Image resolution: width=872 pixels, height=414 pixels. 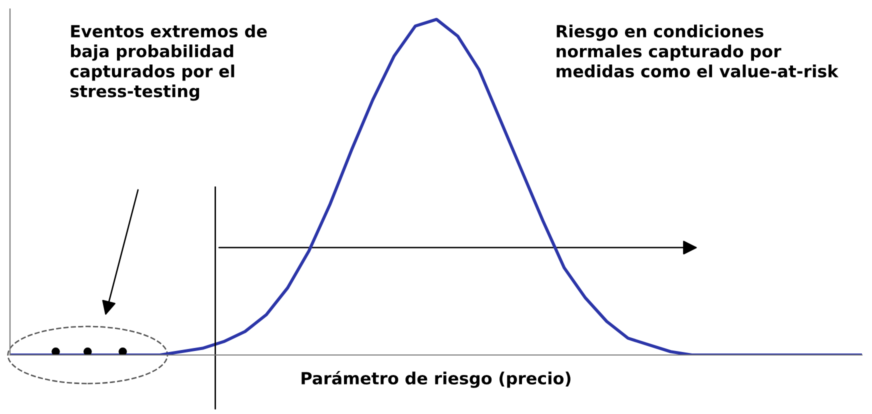 I want to click on x-axis-title: Parámetro de riesgo (precio), so click(x=436, y=379).